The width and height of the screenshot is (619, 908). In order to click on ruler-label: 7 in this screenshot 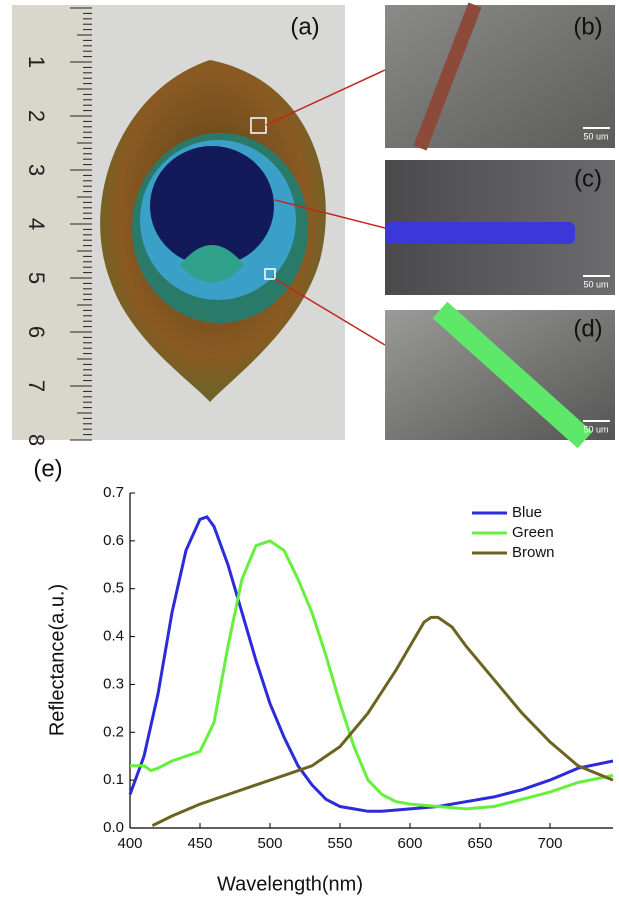, I will do `click(36, 386)`.